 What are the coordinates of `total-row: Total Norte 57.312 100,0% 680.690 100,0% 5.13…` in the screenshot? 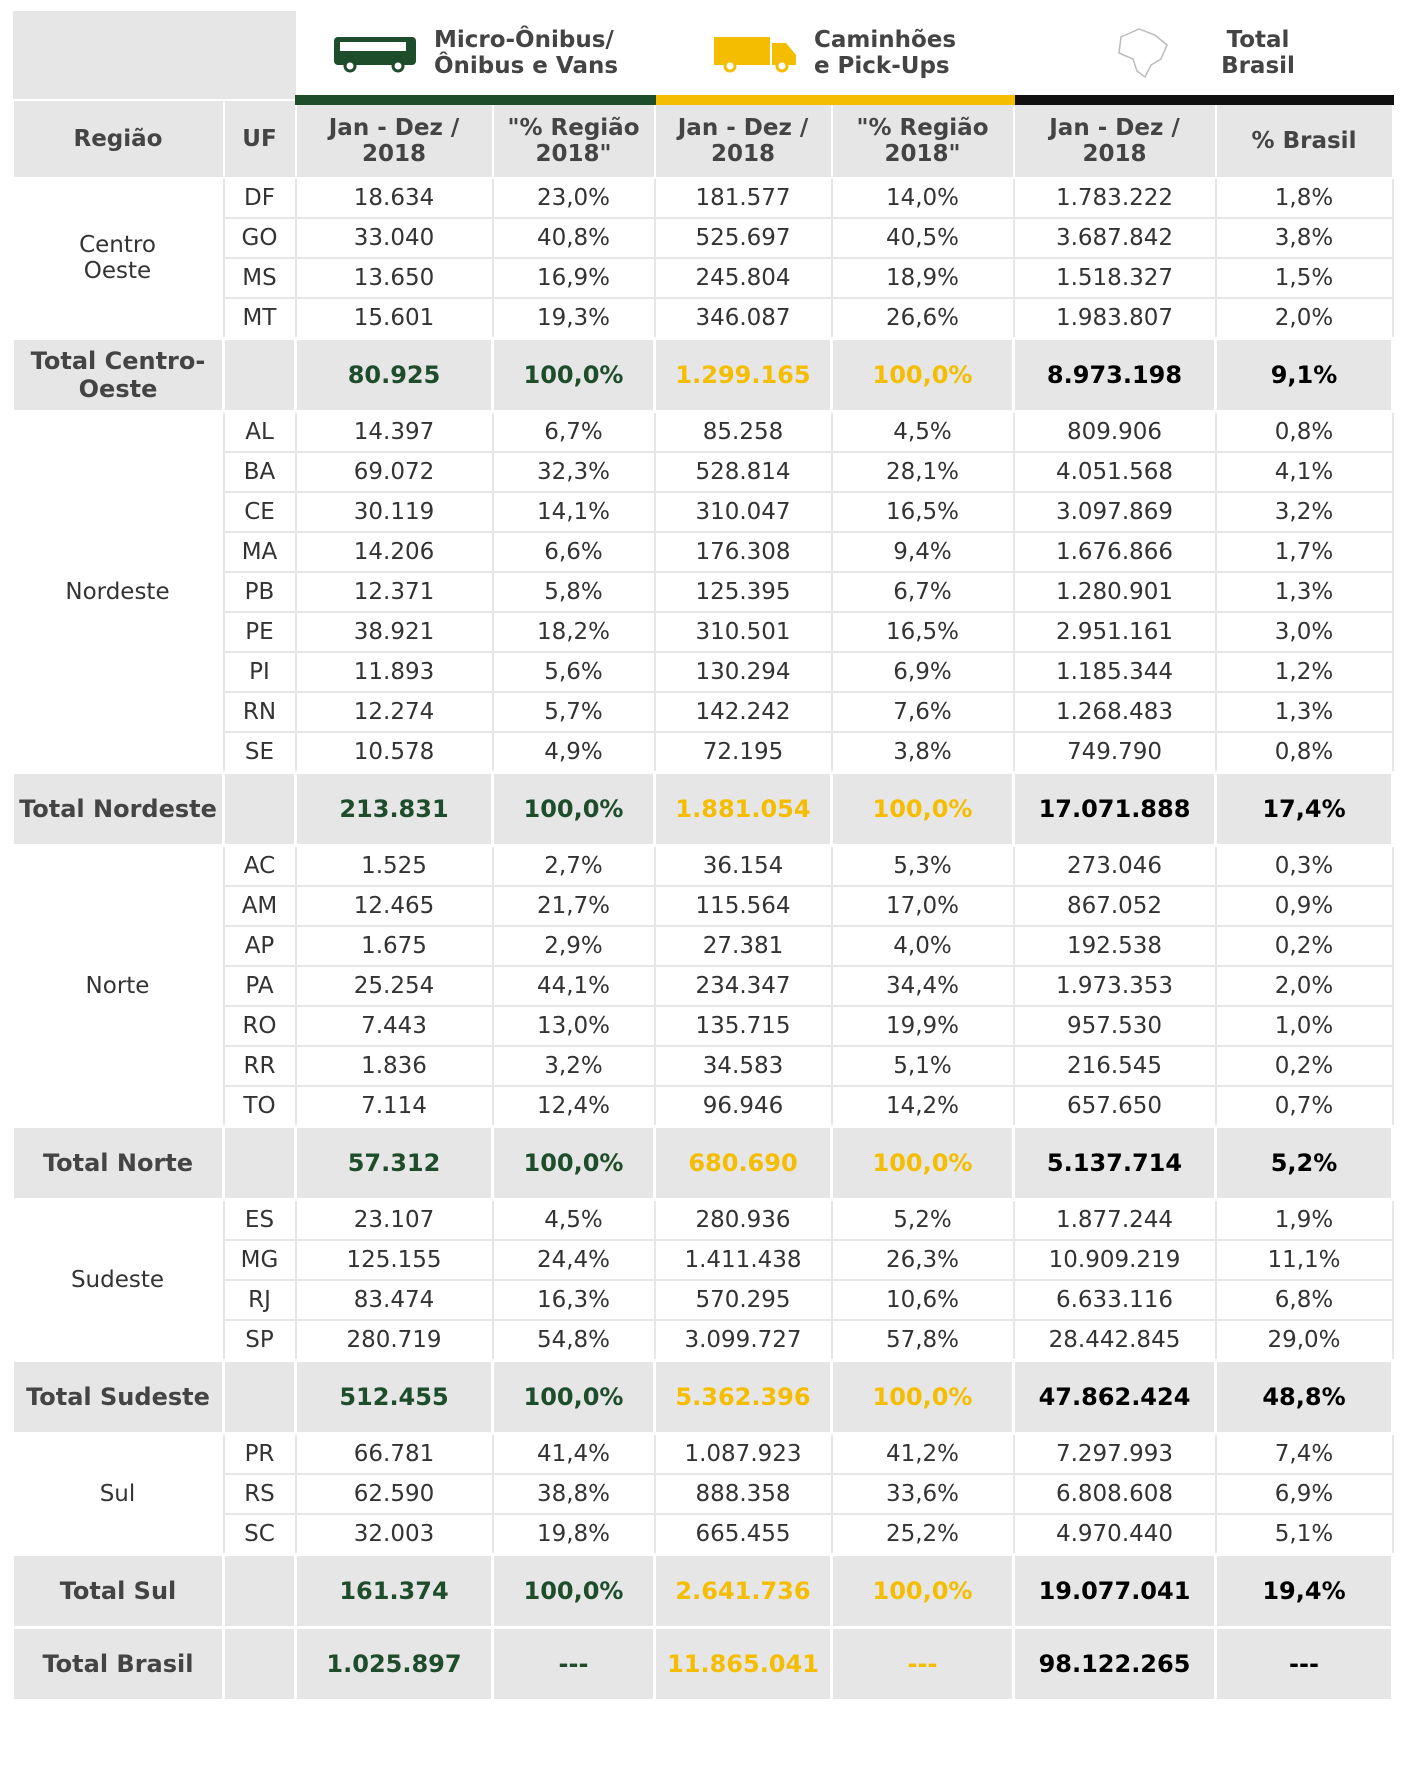 It's located at (702, 1163).